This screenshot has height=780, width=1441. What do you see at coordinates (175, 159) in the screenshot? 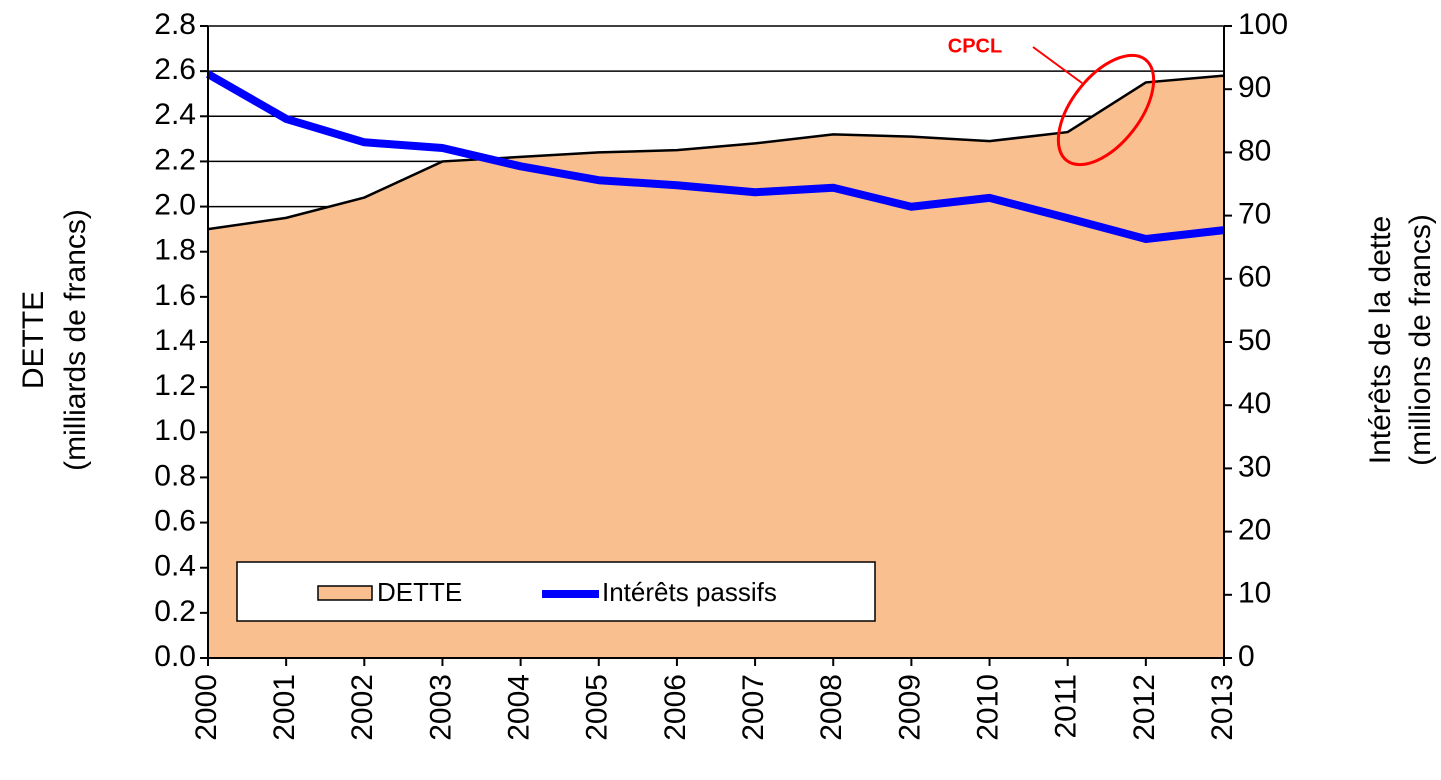
I see `y-tick-label: 2.2` at bounding box center [175, 159].